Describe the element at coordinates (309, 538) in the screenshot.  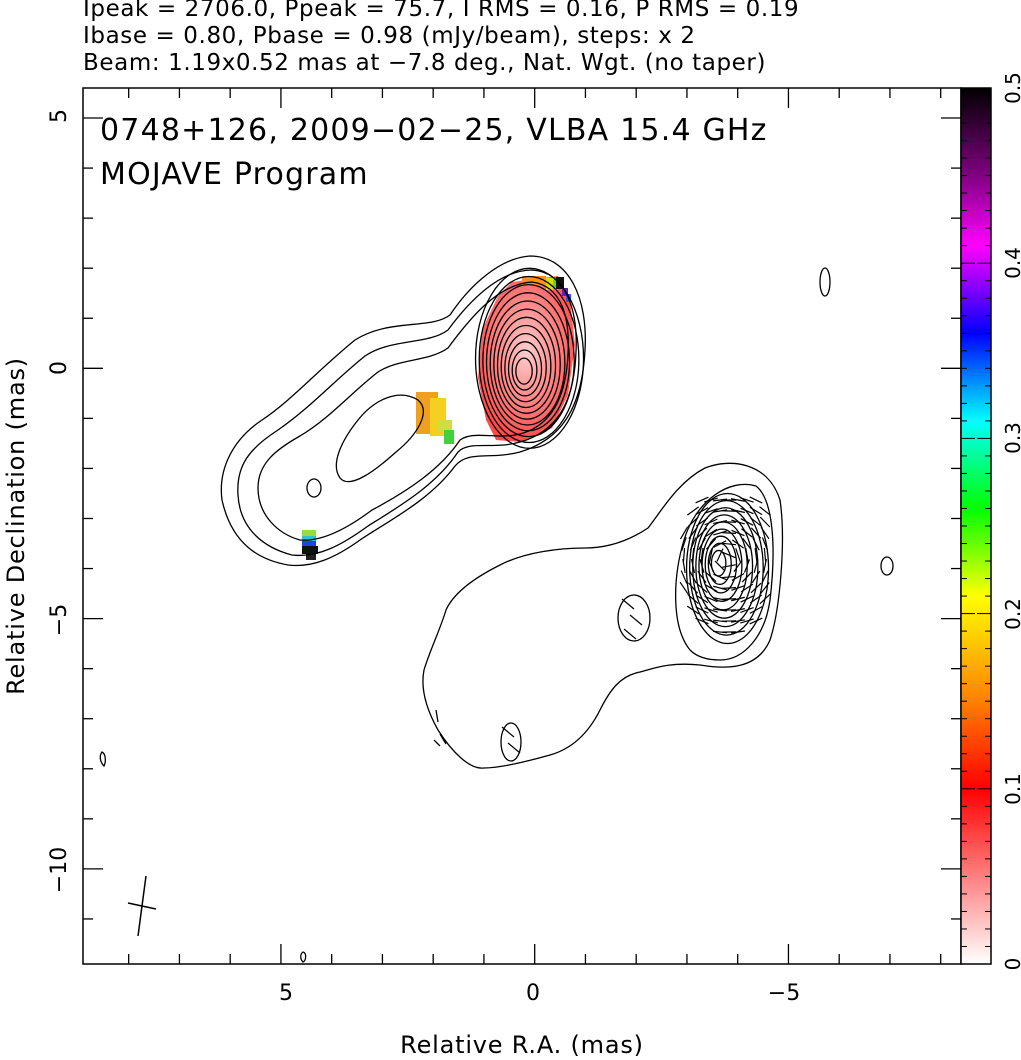
I see `jet-end-cyan` at that location.